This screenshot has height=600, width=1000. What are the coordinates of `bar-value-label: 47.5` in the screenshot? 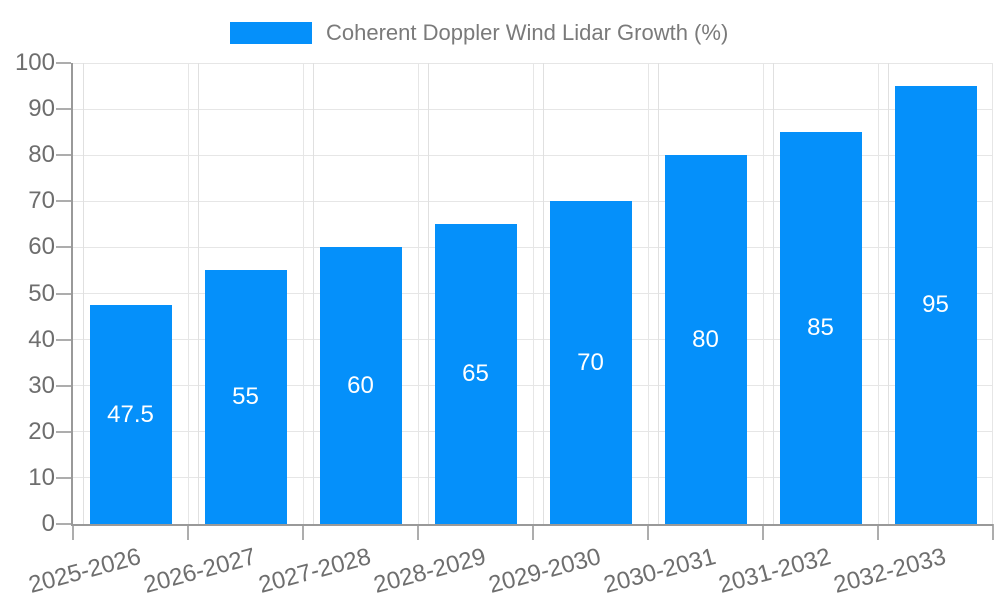 It's located at (130, 414).